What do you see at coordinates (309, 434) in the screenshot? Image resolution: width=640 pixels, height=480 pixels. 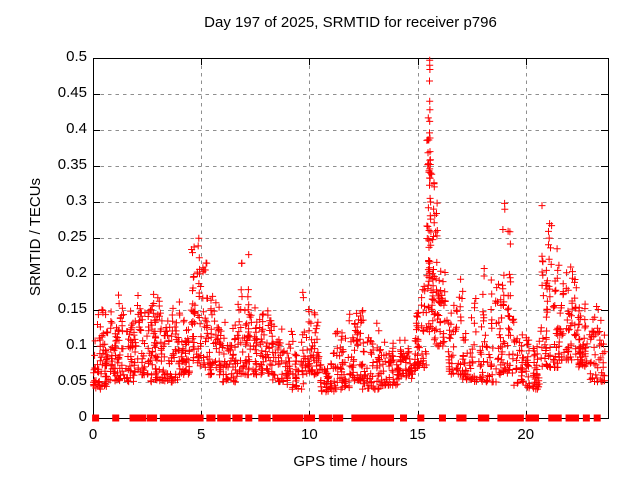 I see `x-tick-label: 10` at bounding box center [309, 434].